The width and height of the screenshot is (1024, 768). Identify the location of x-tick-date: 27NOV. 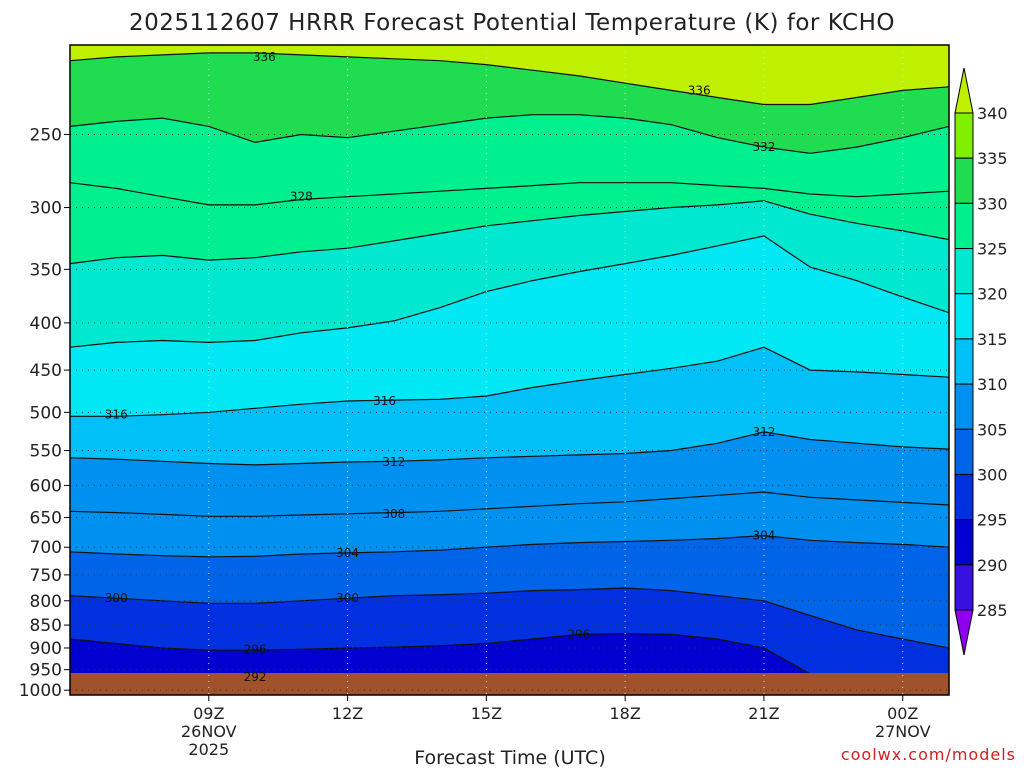
(903, 731).